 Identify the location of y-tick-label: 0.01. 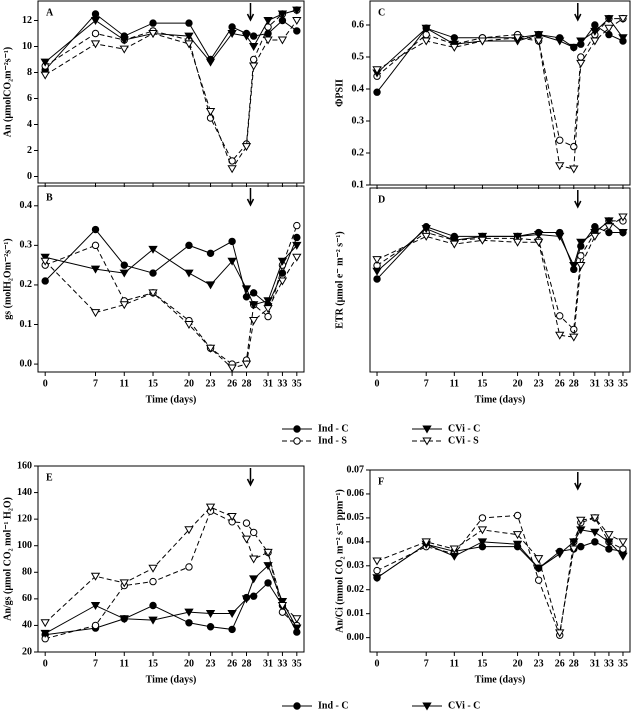
(356, 613).